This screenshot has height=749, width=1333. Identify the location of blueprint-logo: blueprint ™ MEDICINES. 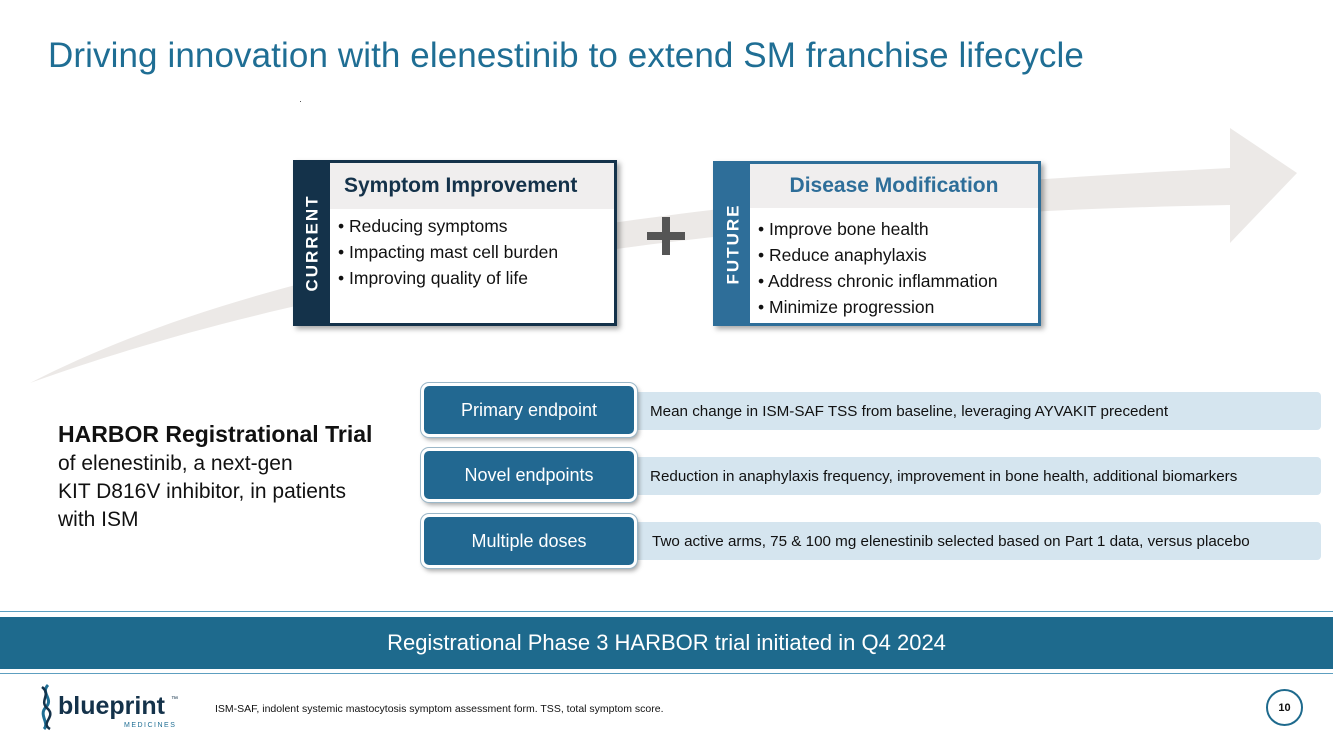
(109, 707).